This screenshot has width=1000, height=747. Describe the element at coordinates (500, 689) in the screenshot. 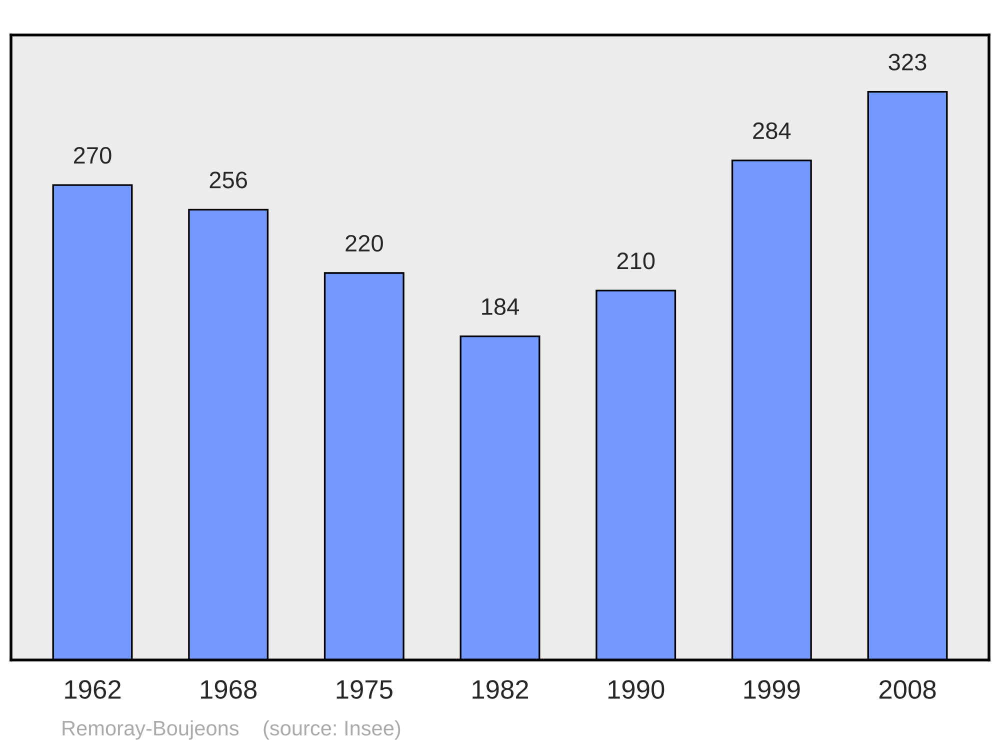

I see `x-tick-label: 1982` at that location.